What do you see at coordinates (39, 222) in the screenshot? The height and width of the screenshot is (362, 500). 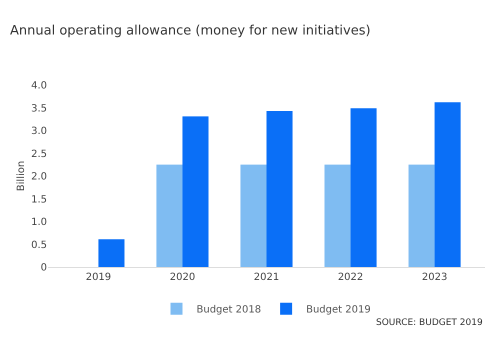 I see `y-tick-label: 1.0` at bounding box center [39, 222].